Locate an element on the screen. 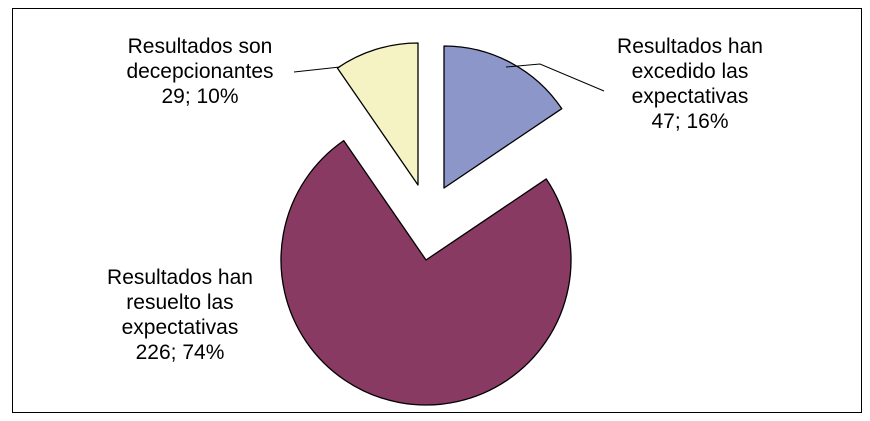  slice-label-line: resuelto las is located at coordinates (179, 302).